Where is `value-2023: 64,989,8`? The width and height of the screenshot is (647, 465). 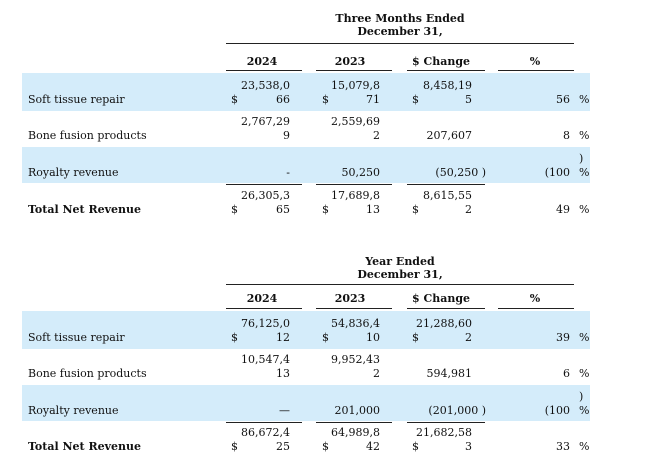 value-2023: 64,989,8 is located at coordinates (355, 432).